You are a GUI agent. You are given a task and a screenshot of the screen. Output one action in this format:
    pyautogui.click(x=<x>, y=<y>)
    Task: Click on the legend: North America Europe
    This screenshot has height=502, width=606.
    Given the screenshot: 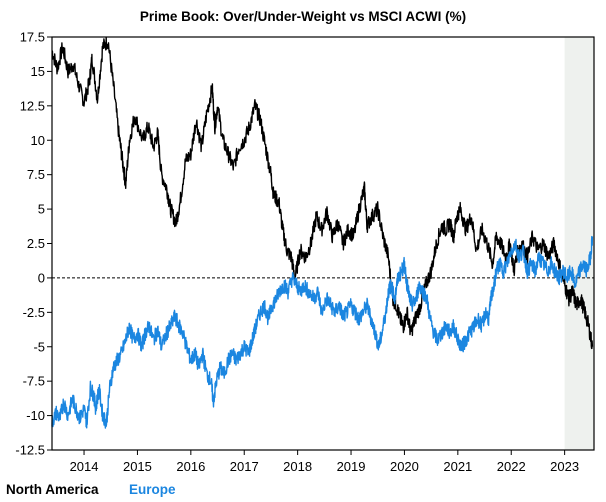 What is the action you would take?
    pyautogui.click(x=91, y=489)
    